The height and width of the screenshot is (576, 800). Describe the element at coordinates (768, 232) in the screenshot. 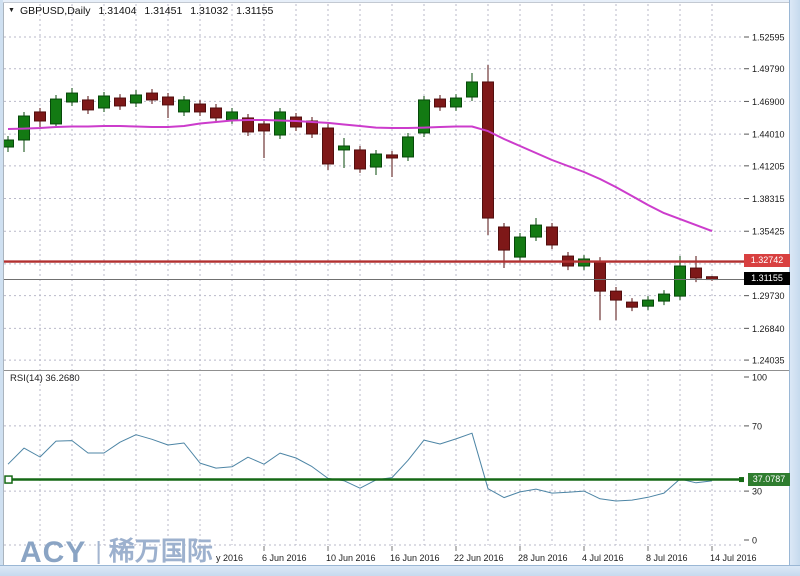

I see `price-axis-label: 1.35425` at that location.